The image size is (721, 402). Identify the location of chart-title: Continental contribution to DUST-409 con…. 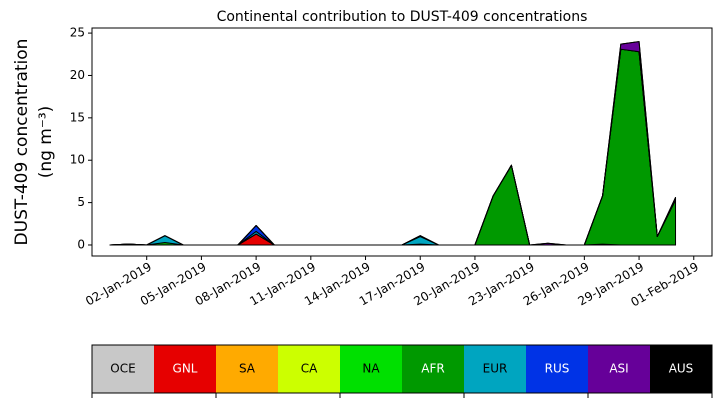
(402, 17).